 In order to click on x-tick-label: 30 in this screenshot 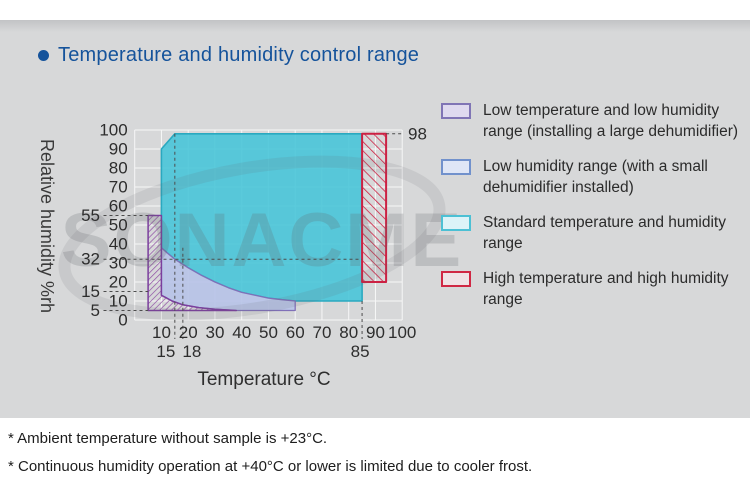, I will do `click(214, 332)`.